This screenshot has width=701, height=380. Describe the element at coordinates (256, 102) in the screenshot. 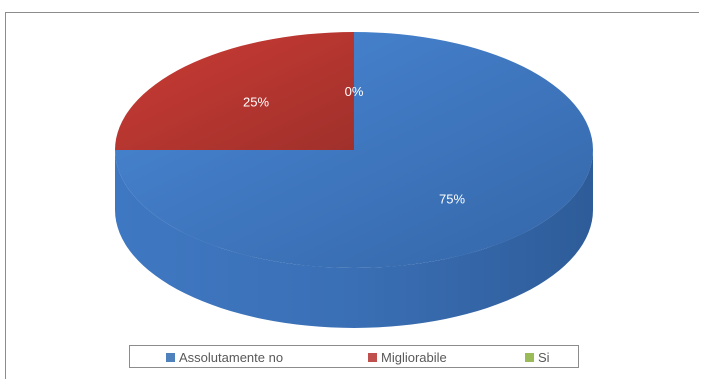

I see `data-label-migliorabile: 25%` at that location.